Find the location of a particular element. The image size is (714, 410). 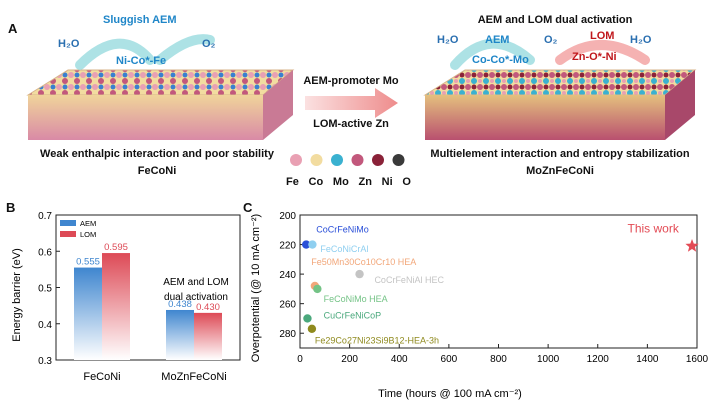

legend-co-label: Co is located at coordinates (316, 182).